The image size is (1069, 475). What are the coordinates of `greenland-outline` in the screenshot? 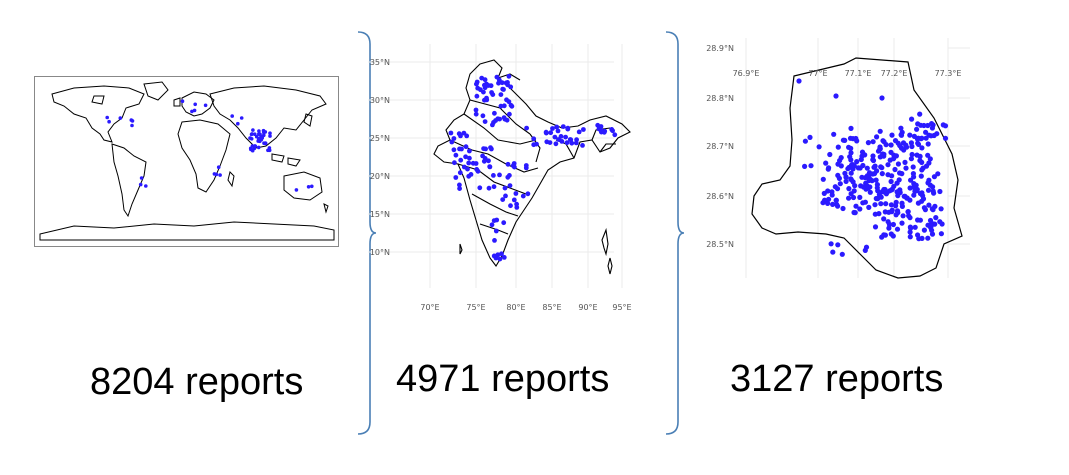 It's located at (156, 91).